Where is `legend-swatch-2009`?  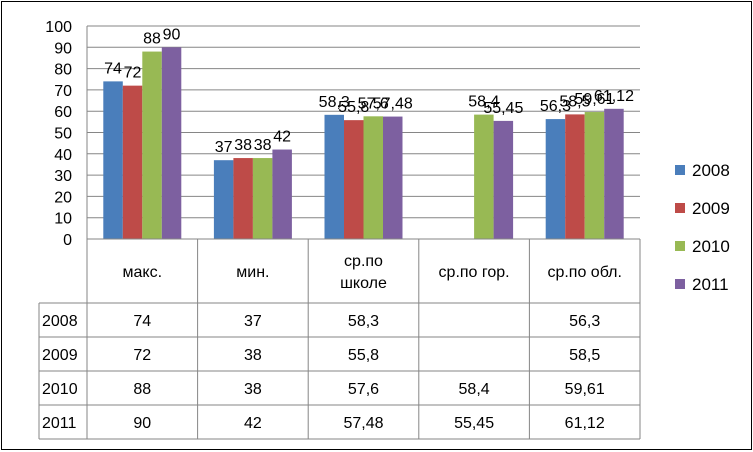
legend-swatch-2009 is located at coordinates (680, 208).